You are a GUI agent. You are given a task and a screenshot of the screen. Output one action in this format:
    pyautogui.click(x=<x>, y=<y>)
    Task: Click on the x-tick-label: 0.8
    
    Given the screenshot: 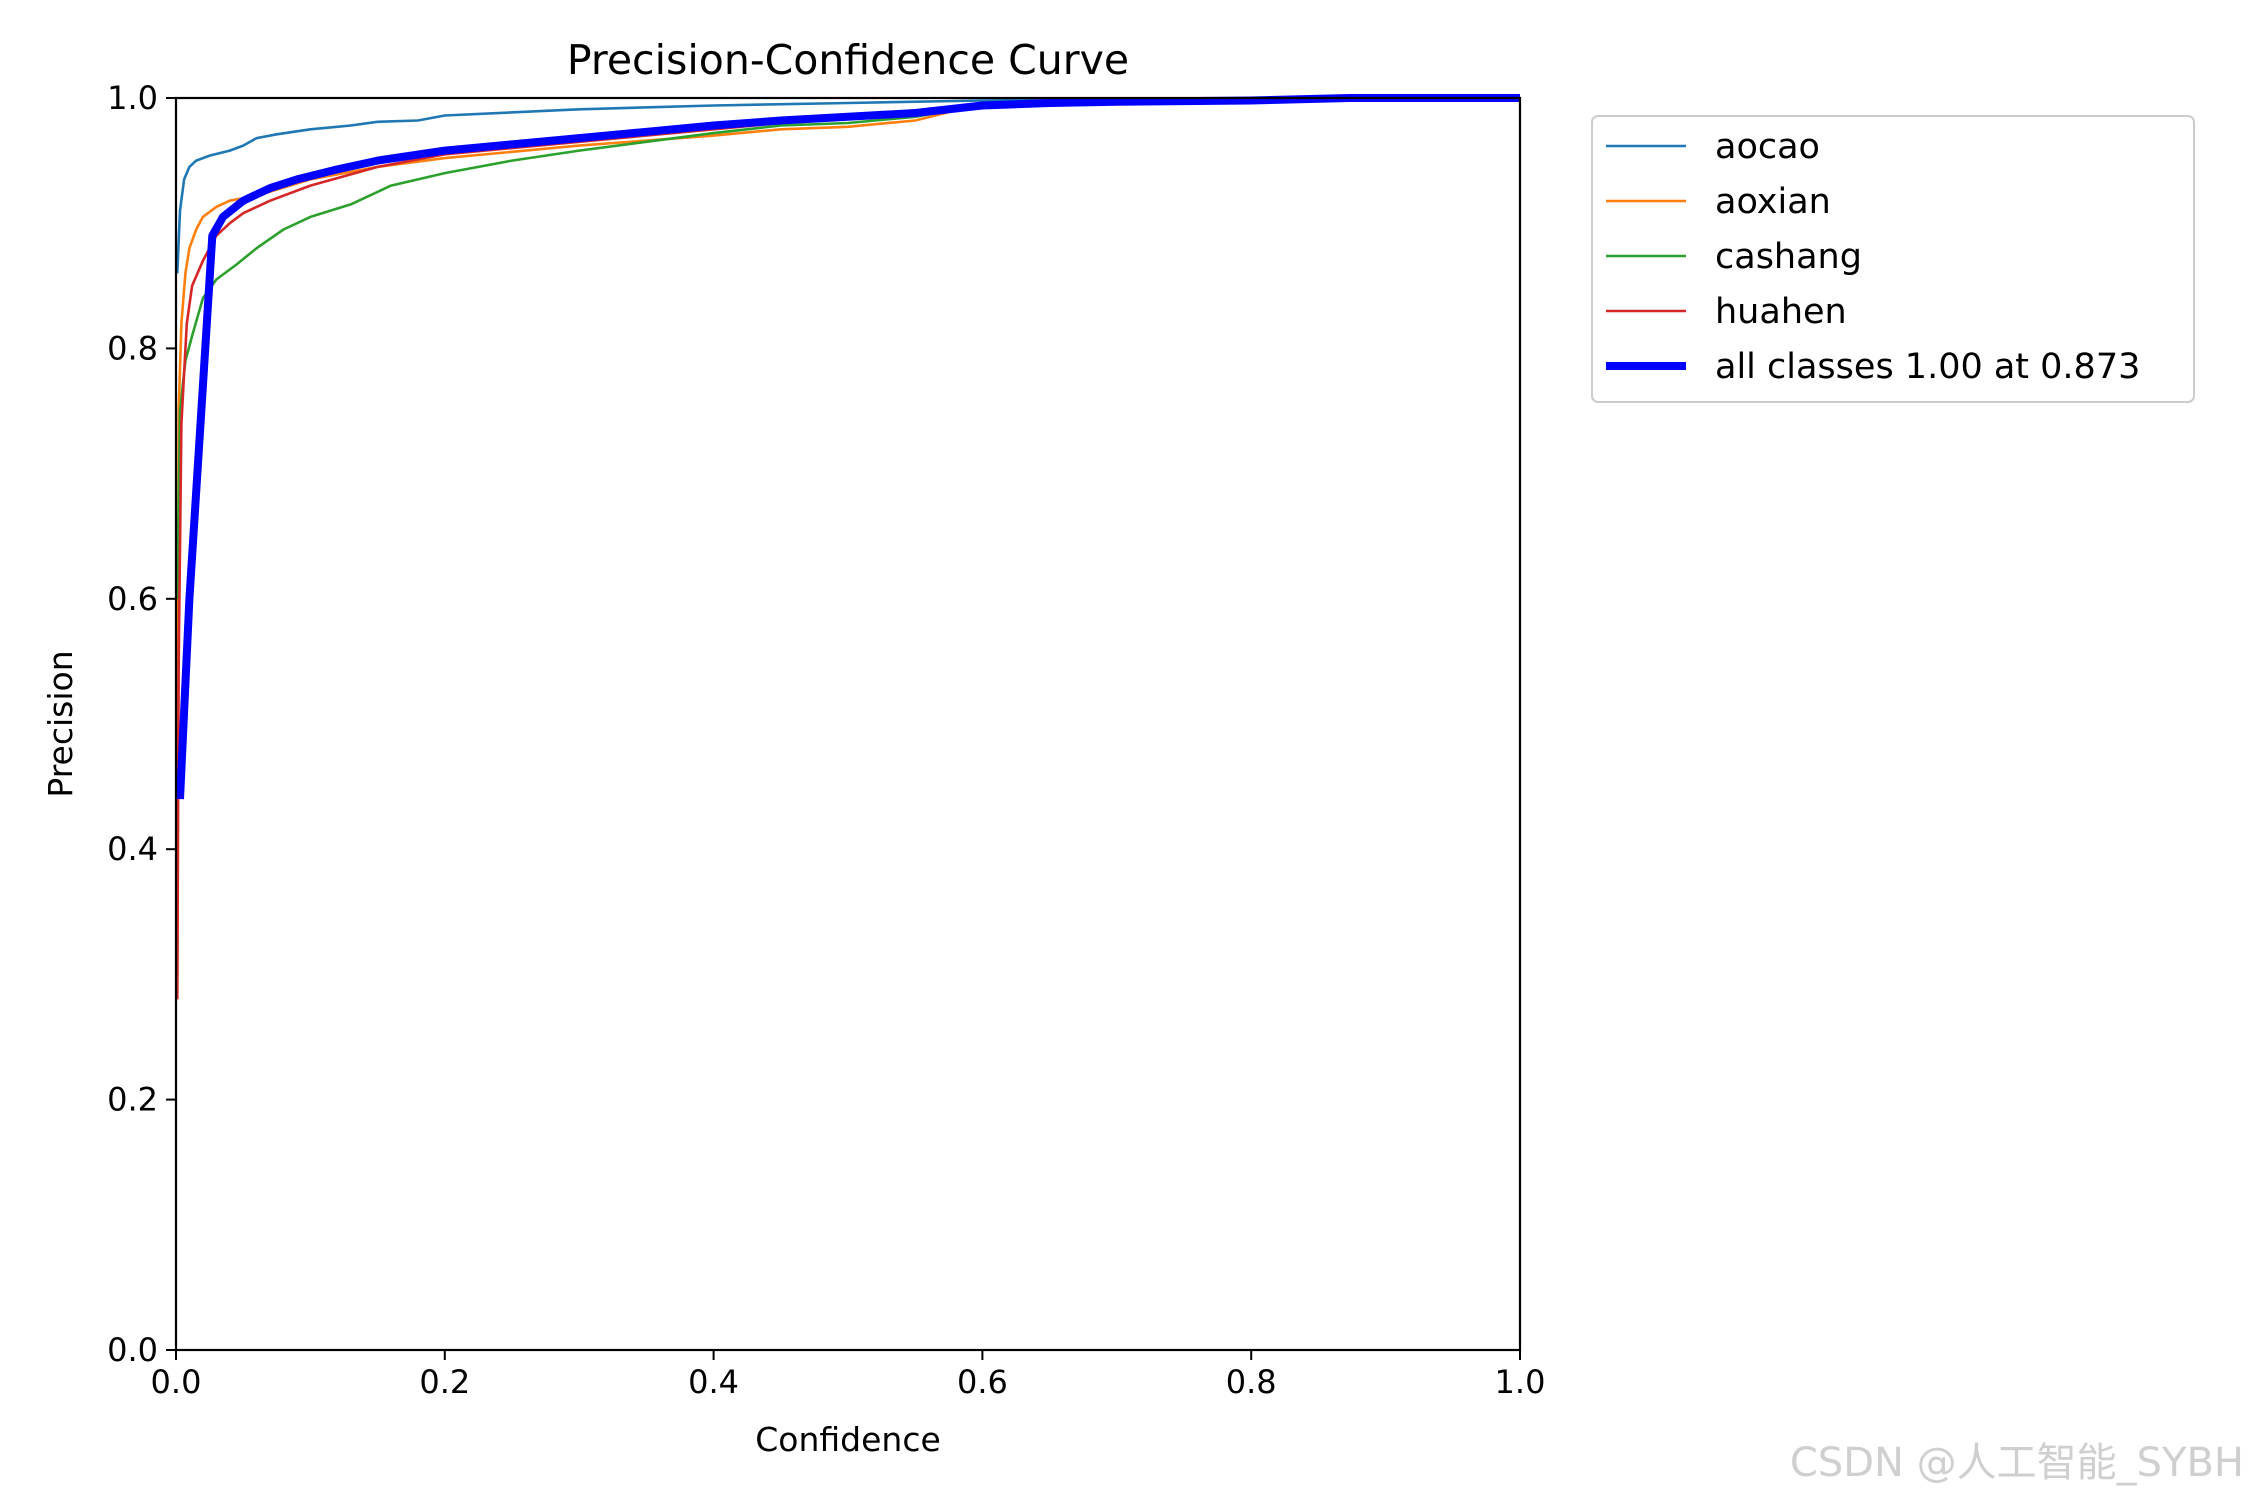 What is the action you would take?
    pyautogui.click(x=1251, y=1382)
    